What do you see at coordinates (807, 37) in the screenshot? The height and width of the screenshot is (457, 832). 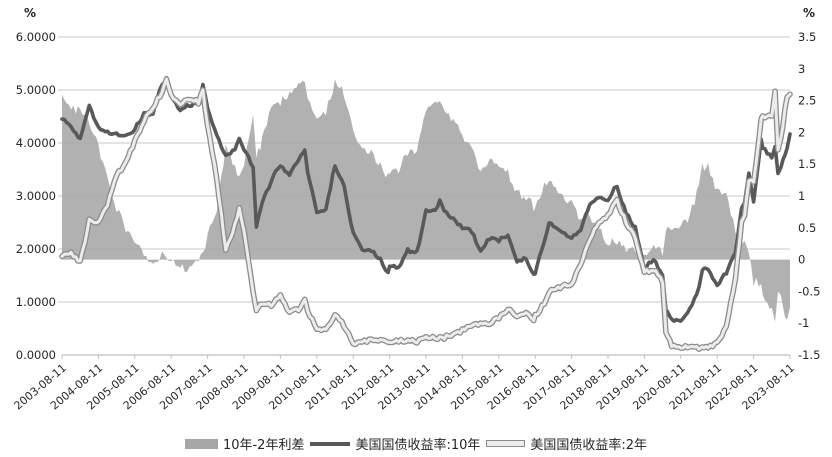 I see `right-axis-label: 3.5` at bounding box center [807, 37].